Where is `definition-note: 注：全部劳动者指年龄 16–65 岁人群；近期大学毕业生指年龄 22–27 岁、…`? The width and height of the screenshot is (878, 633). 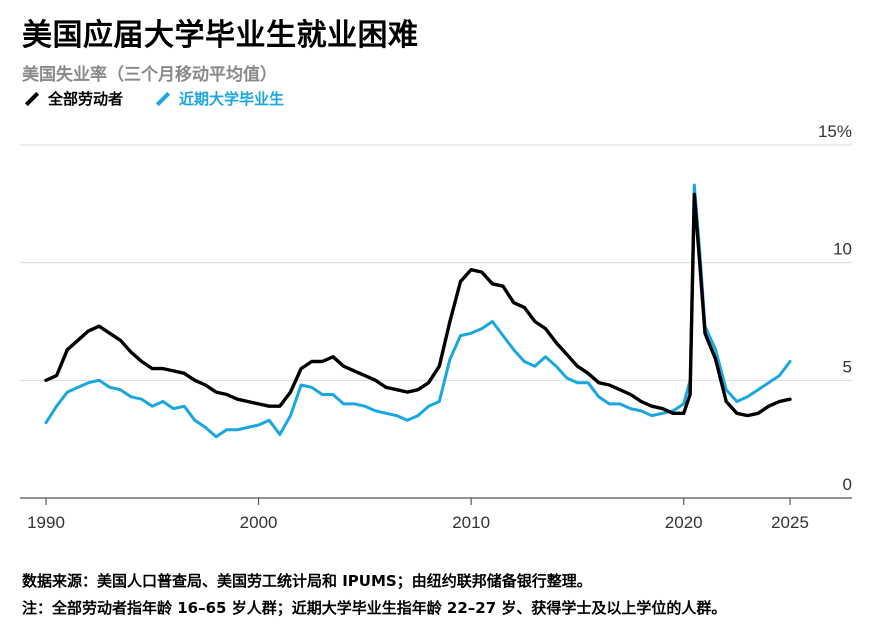
definition-note: 注：全部劳动者指年龄 16–65 岁人群；近期大学毕业生指年龄 22–27 岁、… is located at coordinates (374, 608).